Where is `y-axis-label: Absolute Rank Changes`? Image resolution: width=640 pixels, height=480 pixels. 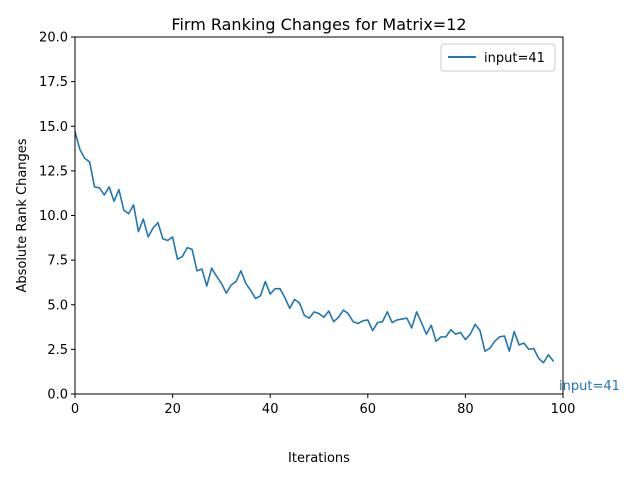
y-axis-label: Absolute Rank Changes is located at coordinates (22, 215).